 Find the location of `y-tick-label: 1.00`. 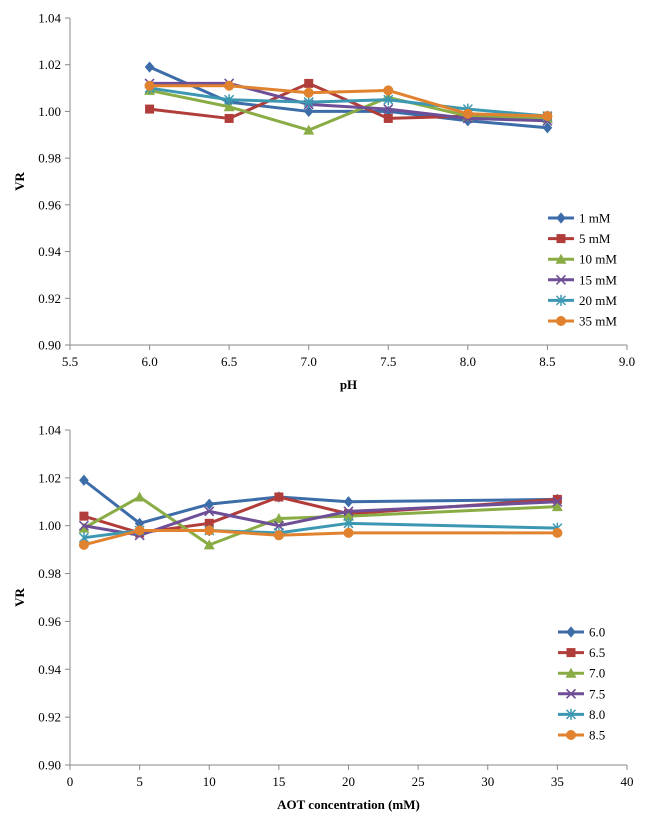

y-tick-label: 1.00 is located at coordinates (49, 111).